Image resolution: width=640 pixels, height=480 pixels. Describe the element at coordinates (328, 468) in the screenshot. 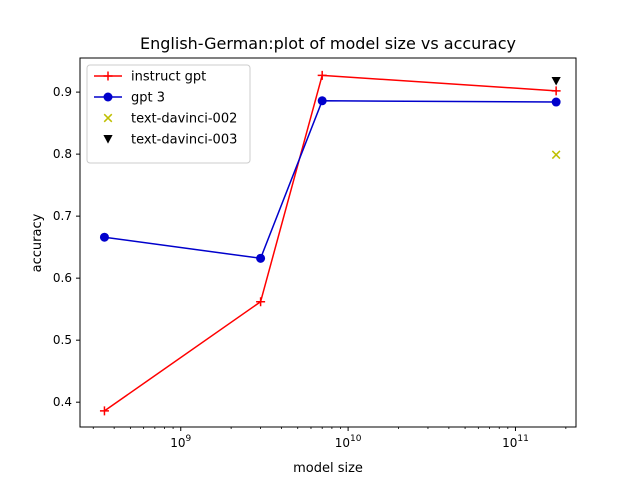

I see `x-axis-label: model size` at that location.